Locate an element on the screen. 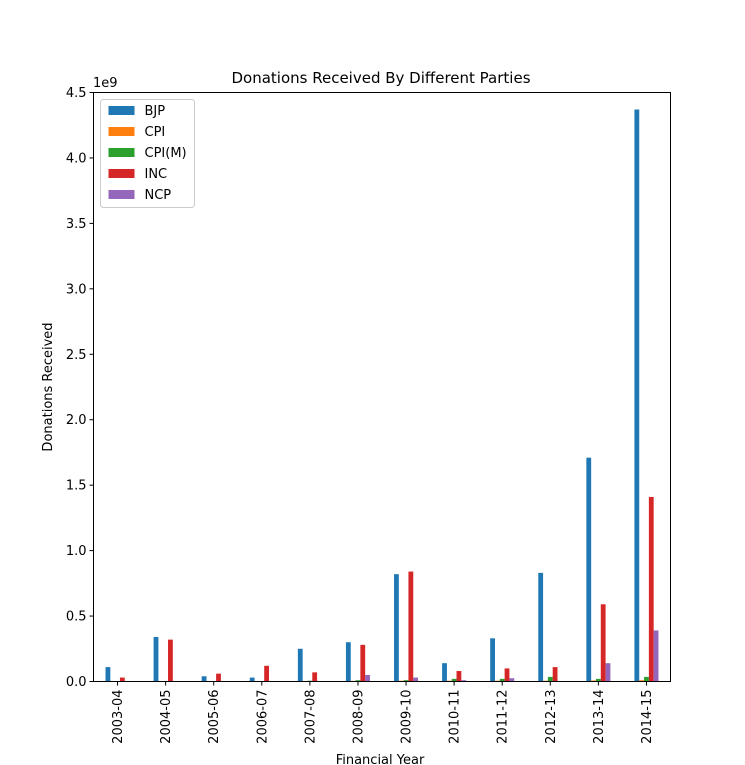  x-tick-label: 2010-11 is located at coordinates (455, 717).